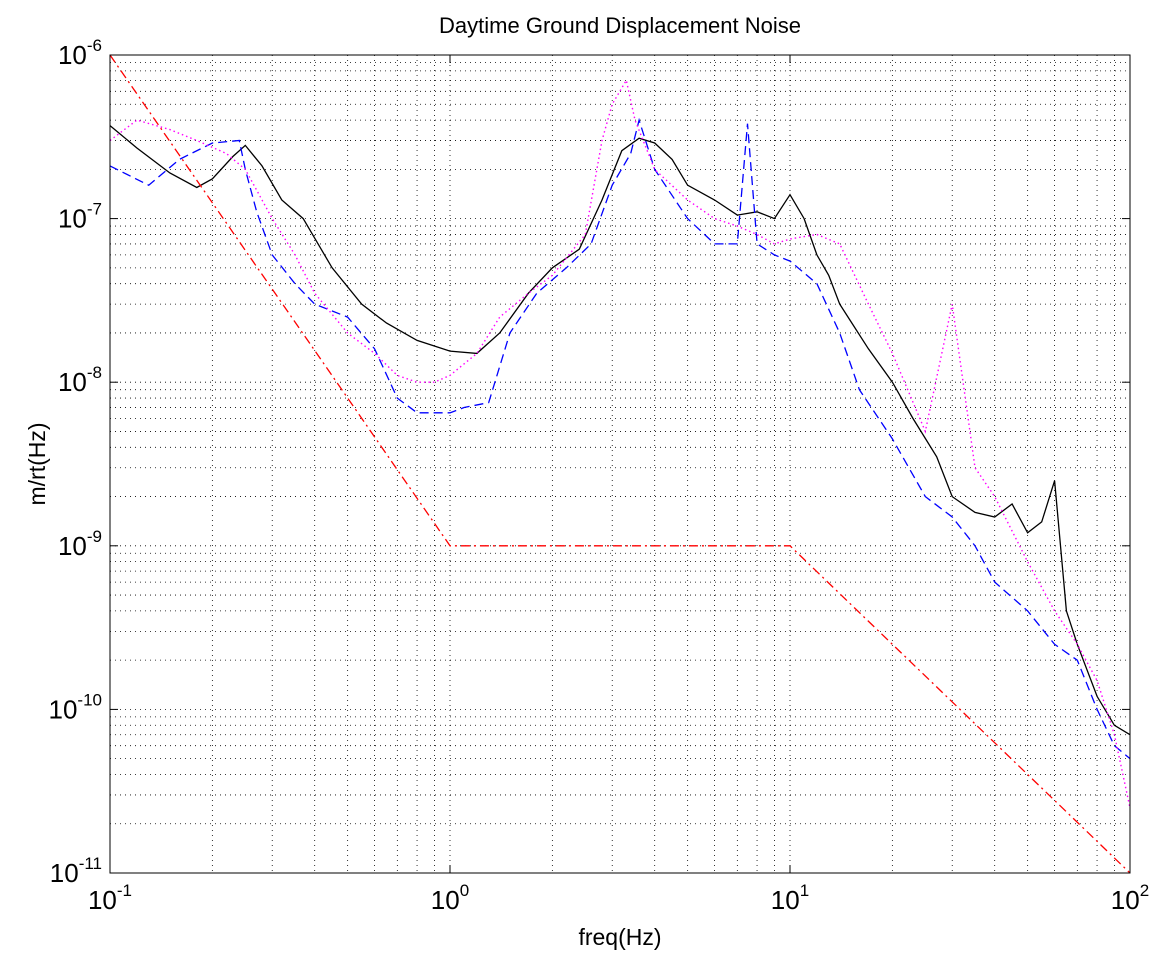  I want to click on y-tick-label: 10⁻⁷, so click(80, 217).